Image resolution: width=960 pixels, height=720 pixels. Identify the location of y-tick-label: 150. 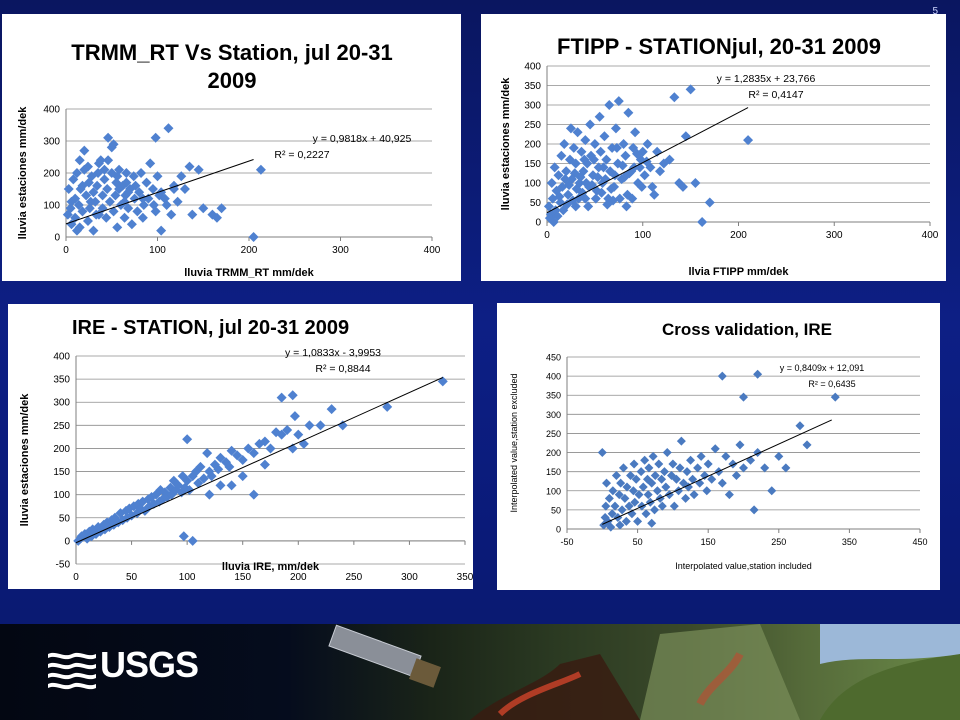
(61, 472).